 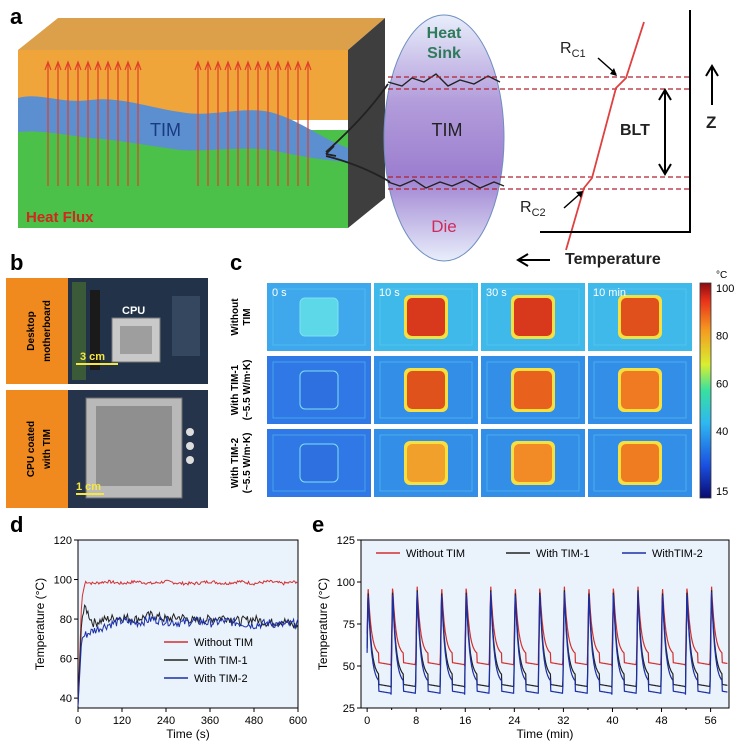 I want to click on time-label: 10 s, so click(x=389, y=293).